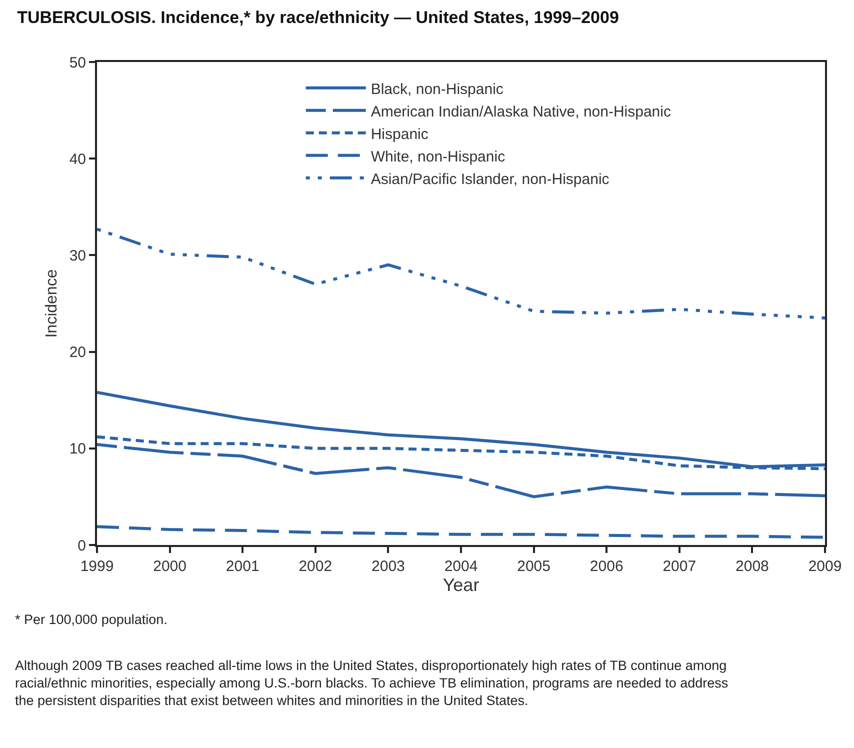 The height and width of the screenshot is (748, 854). I want to click on legend-label: Black, non-Hispanic, so click(437, 89).